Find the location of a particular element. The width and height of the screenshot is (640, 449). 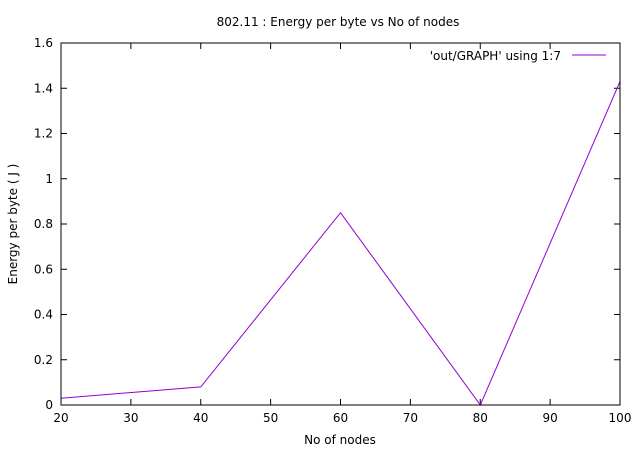

y-tick-label: 0.2 is located at coordinates (43, 360).